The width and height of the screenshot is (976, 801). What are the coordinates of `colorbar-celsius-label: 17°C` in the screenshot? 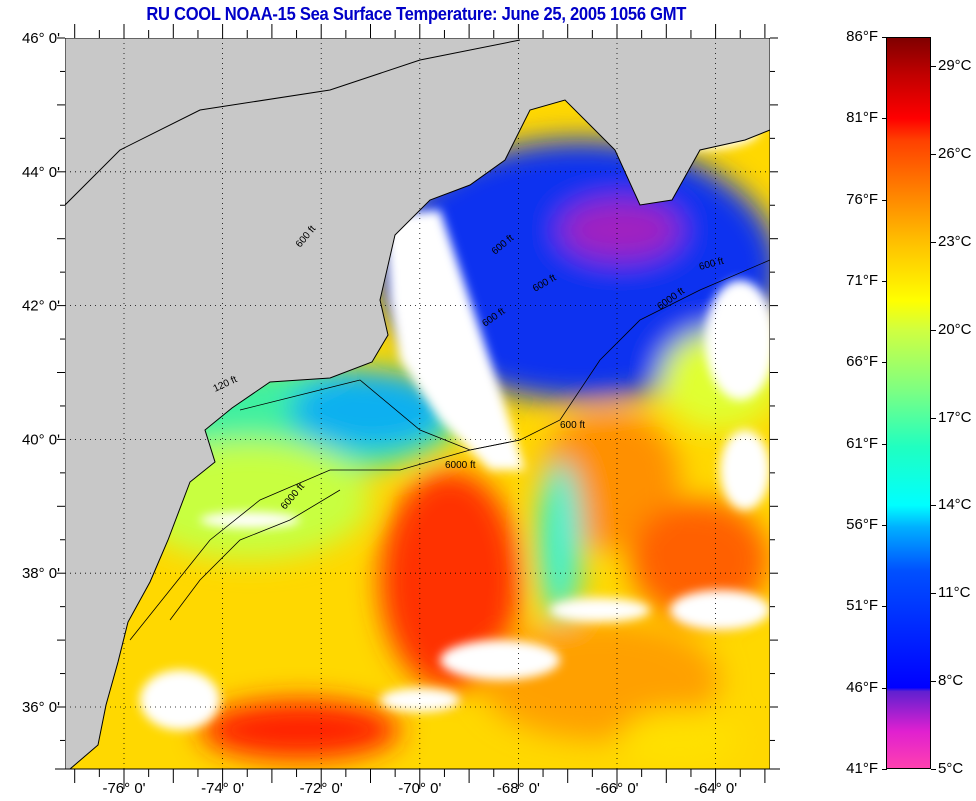 It's located at (955, 417).